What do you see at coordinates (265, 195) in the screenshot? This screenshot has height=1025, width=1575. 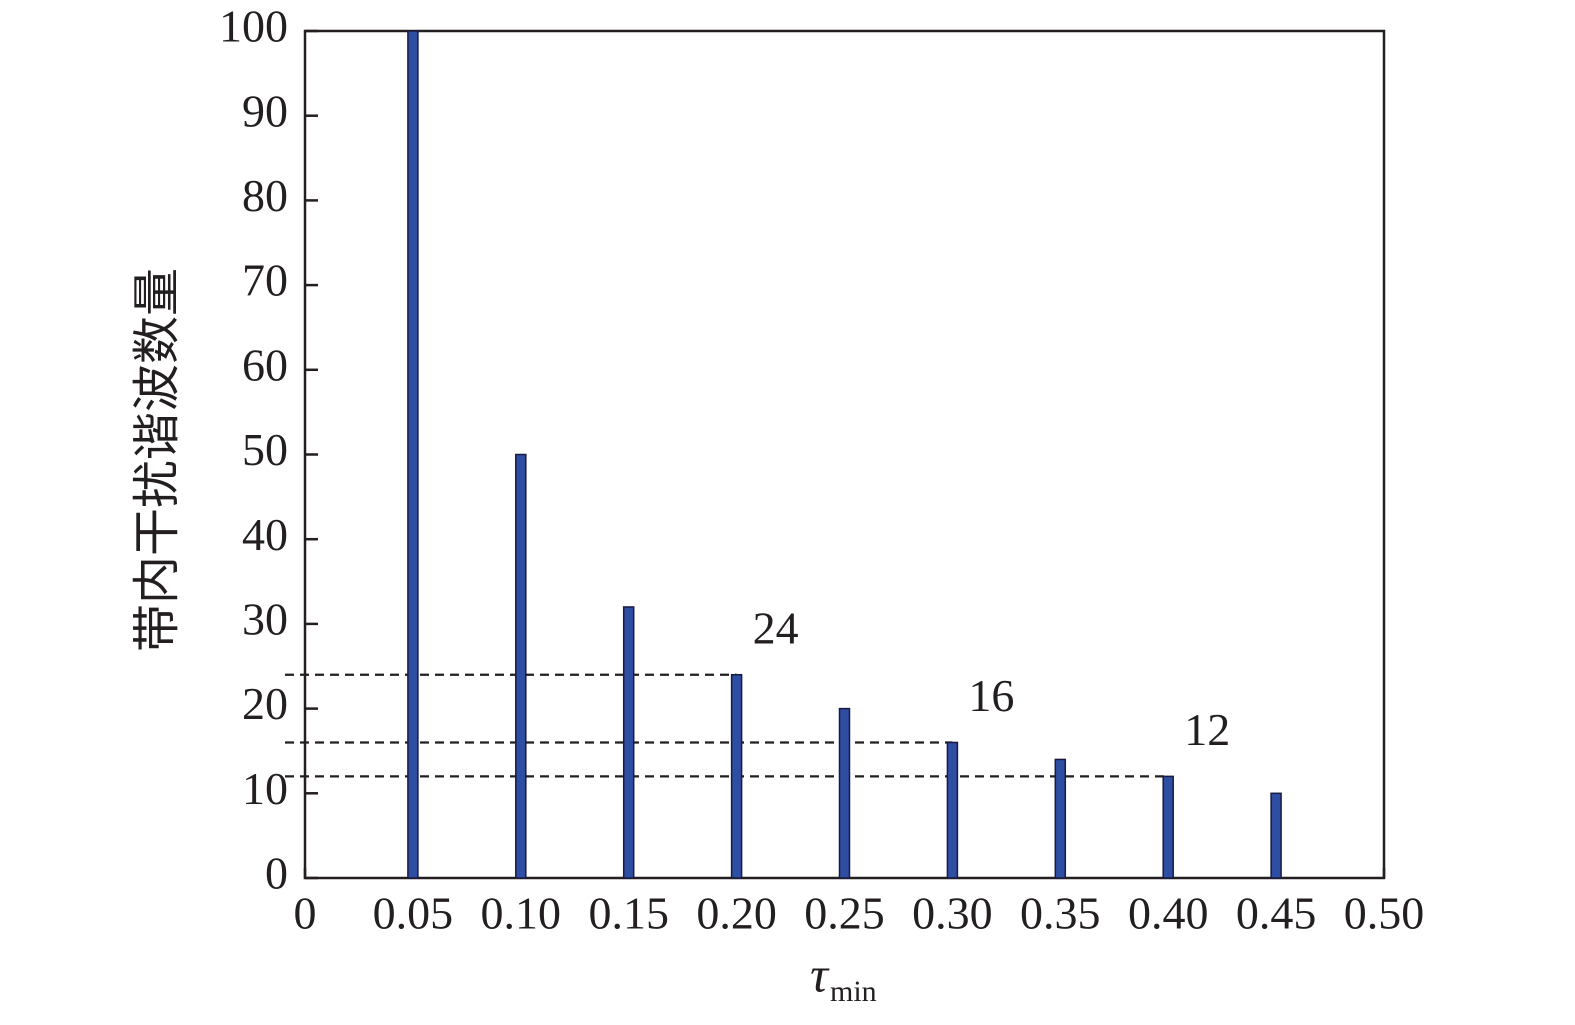 I see `y-tick-label: 80` at bounding box center [265, 195].